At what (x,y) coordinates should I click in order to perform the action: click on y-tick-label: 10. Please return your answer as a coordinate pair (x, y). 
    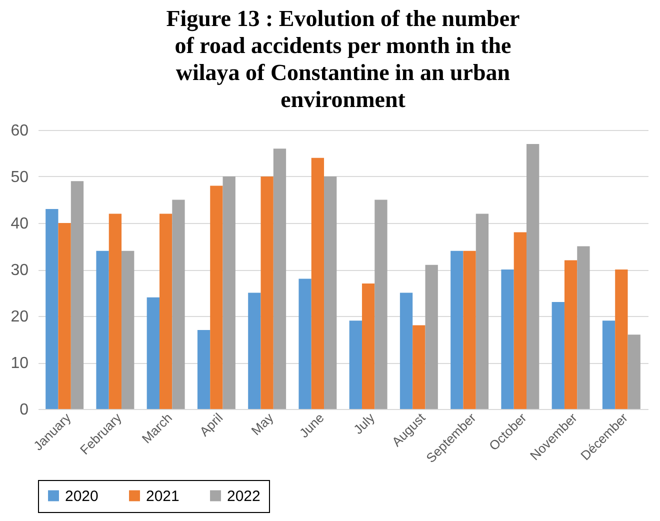
    Looking at the image, I should click on (19, 363).